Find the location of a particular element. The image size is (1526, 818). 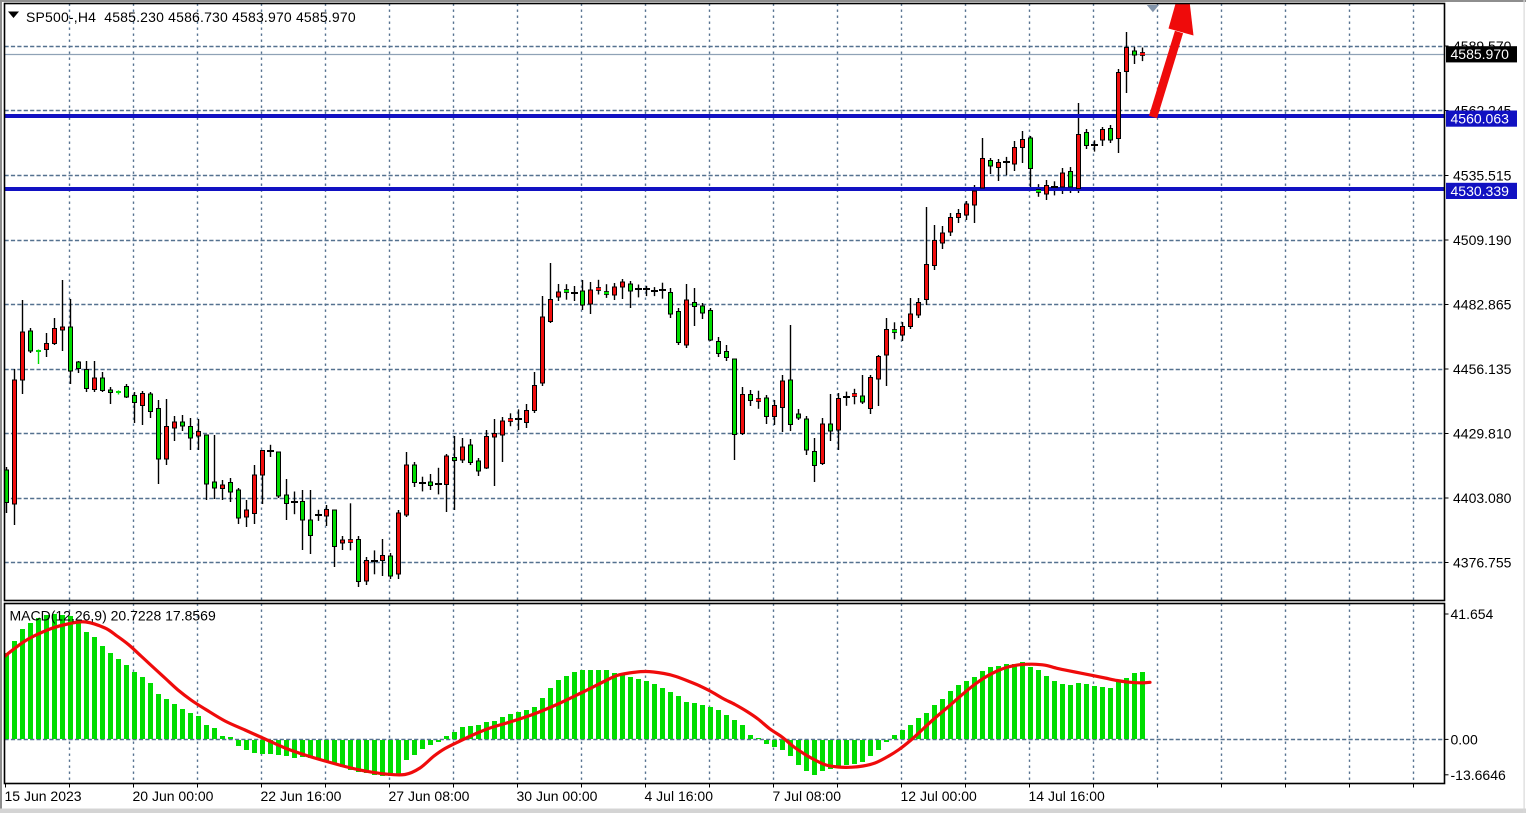

svg-text: 30 Jun 00:00 is located at coordinates (557, 796).